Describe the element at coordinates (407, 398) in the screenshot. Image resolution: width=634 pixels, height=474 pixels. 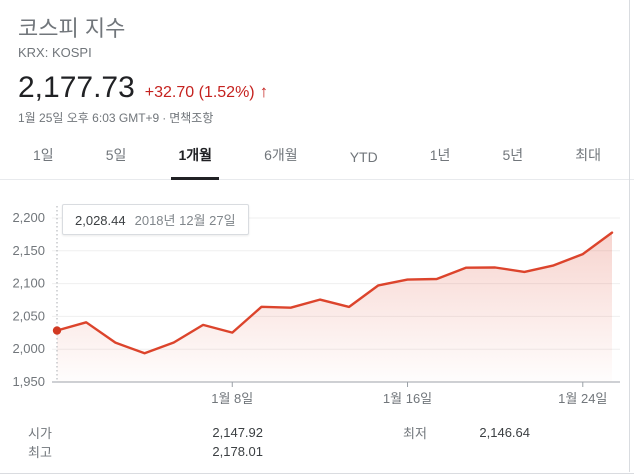
I see `x-axis-label: 1월 16일` at that location.